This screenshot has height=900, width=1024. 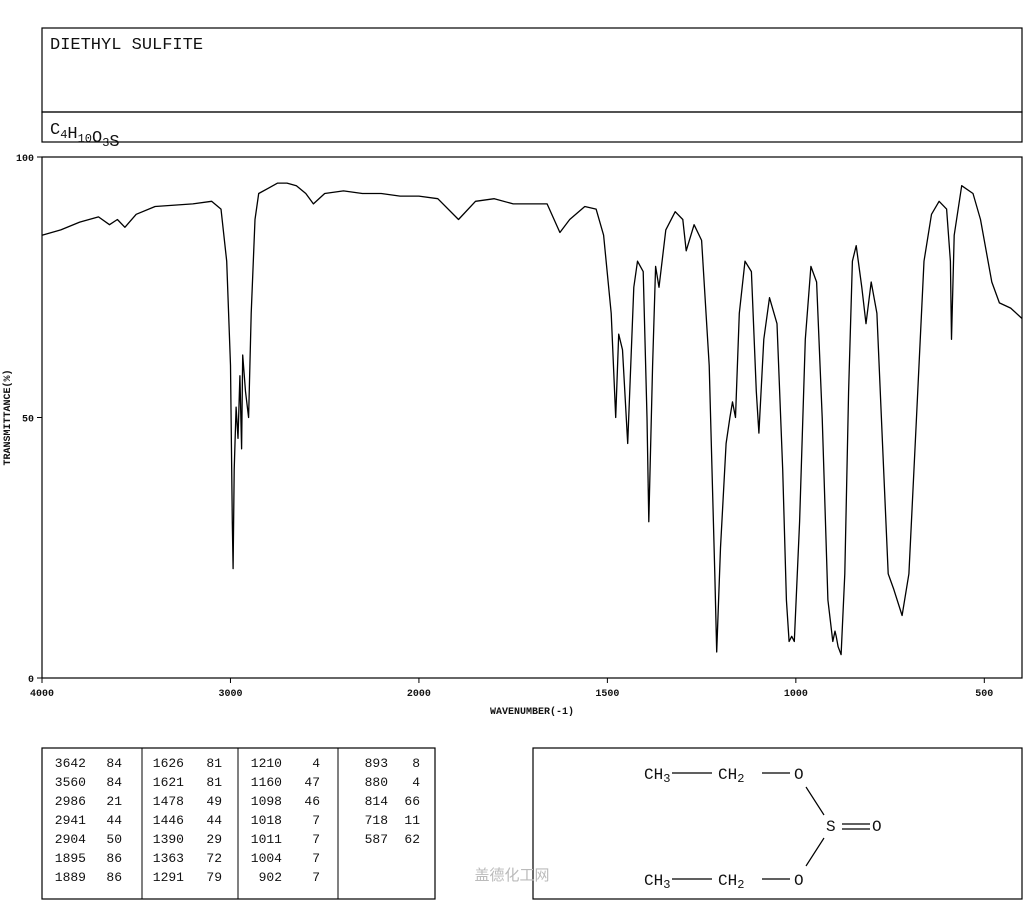 I want to click on y-tick-label: 50, so click(x=28, y=420).